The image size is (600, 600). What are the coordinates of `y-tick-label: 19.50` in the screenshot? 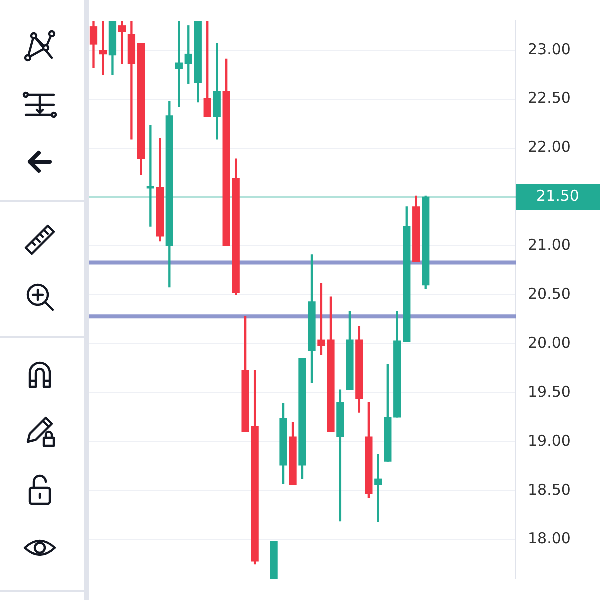 It's located at (549, 391).